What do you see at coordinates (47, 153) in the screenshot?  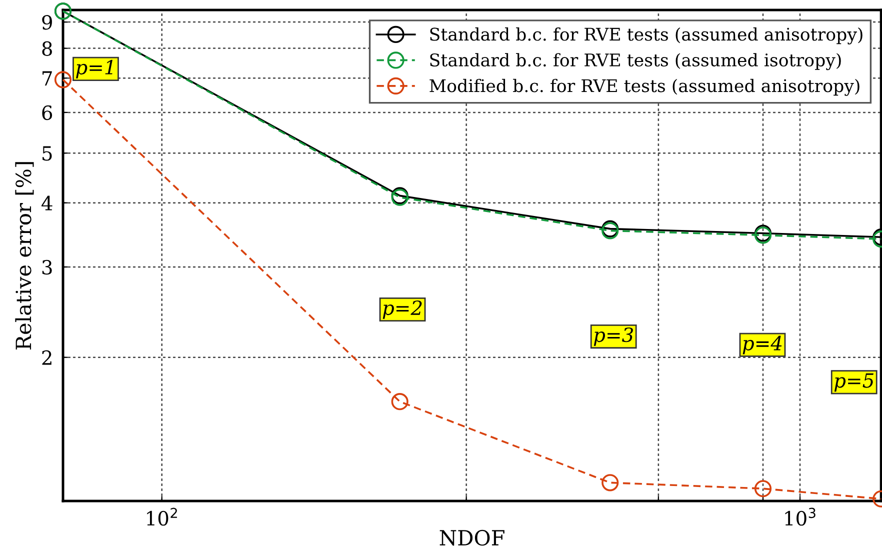 I see `y-tick-label: 5` at bounding box center [47, 153].